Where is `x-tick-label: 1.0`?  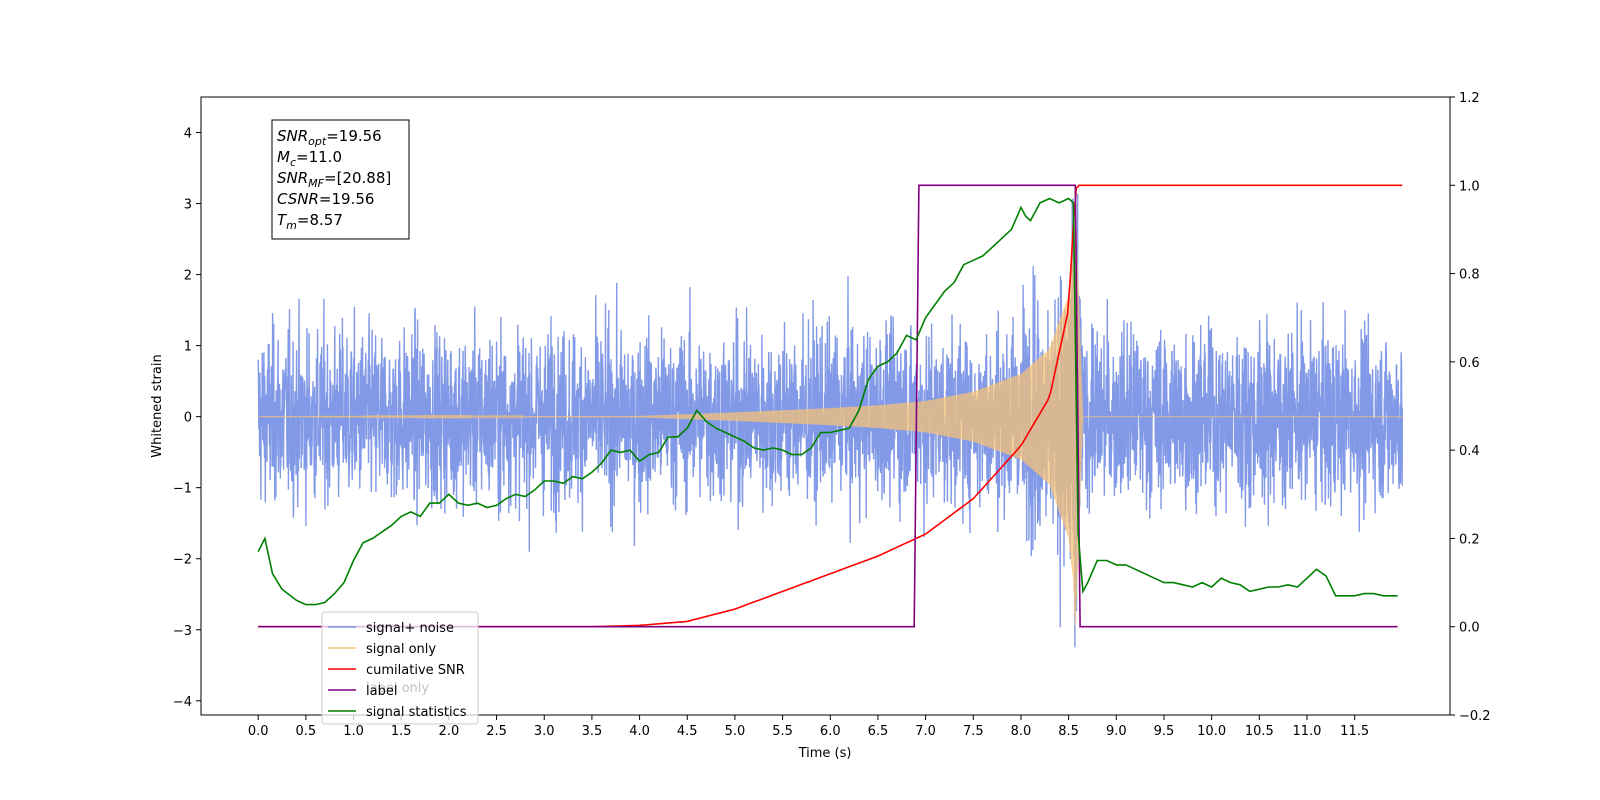
x-tick-label: 1.0 is located at coordinates (353, 731).